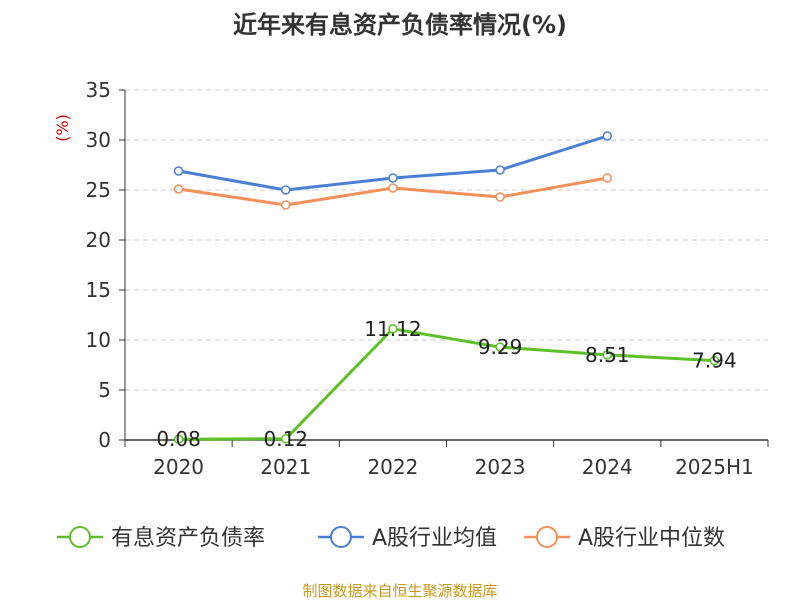  Describe the element at coordinates (98, 340) in the screenshot. I see `y-tick-label: 10` at that location.